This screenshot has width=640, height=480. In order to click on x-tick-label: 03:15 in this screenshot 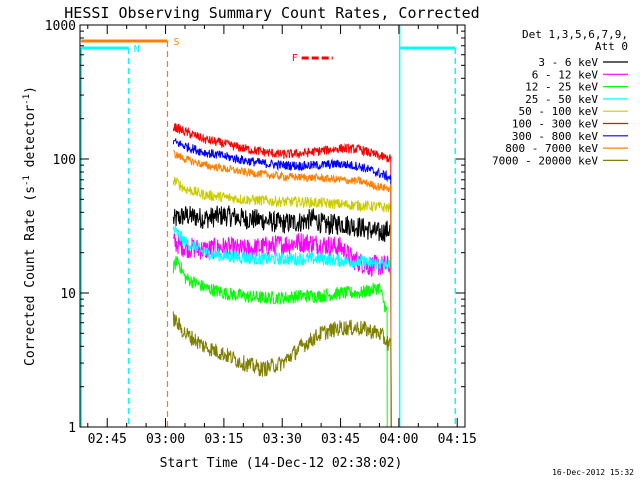, I will do `click(223, 439)`.